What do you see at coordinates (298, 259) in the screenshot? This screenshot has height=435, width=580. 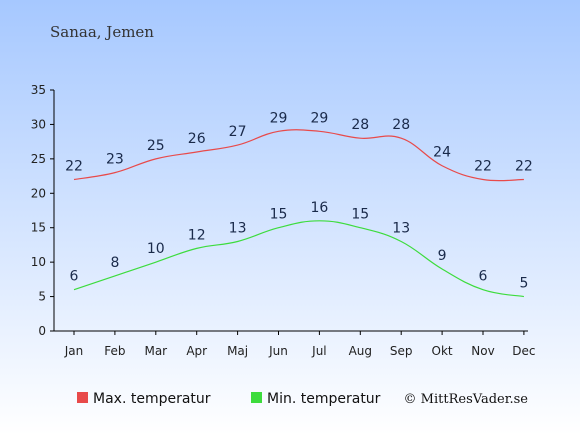 I see `min-temperature-line` at bounding box center [298, 259].